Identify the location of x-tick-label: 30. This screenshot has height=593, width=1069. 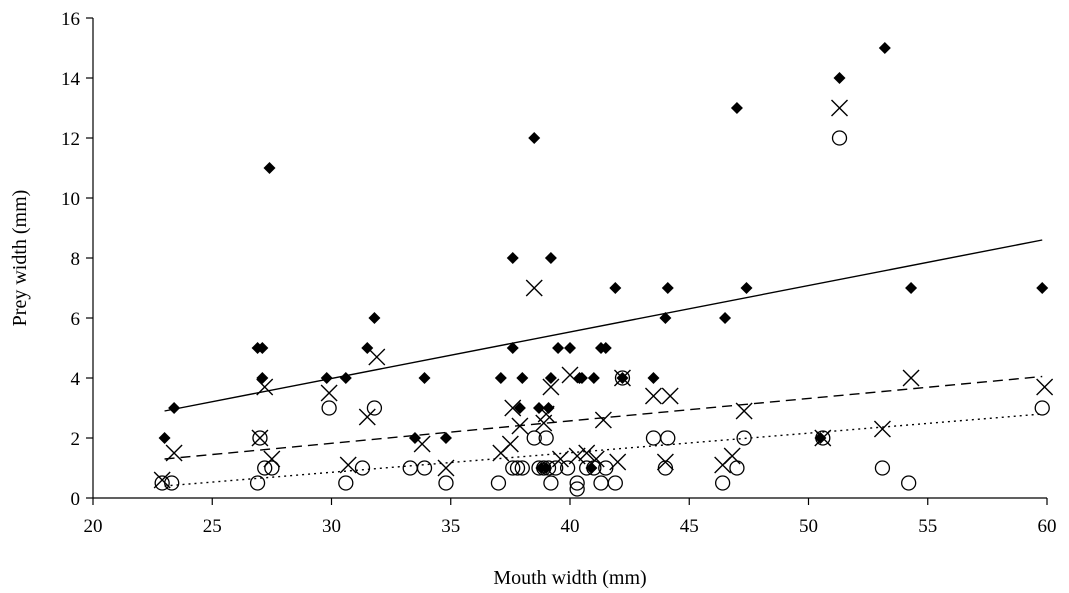
(331, 526).